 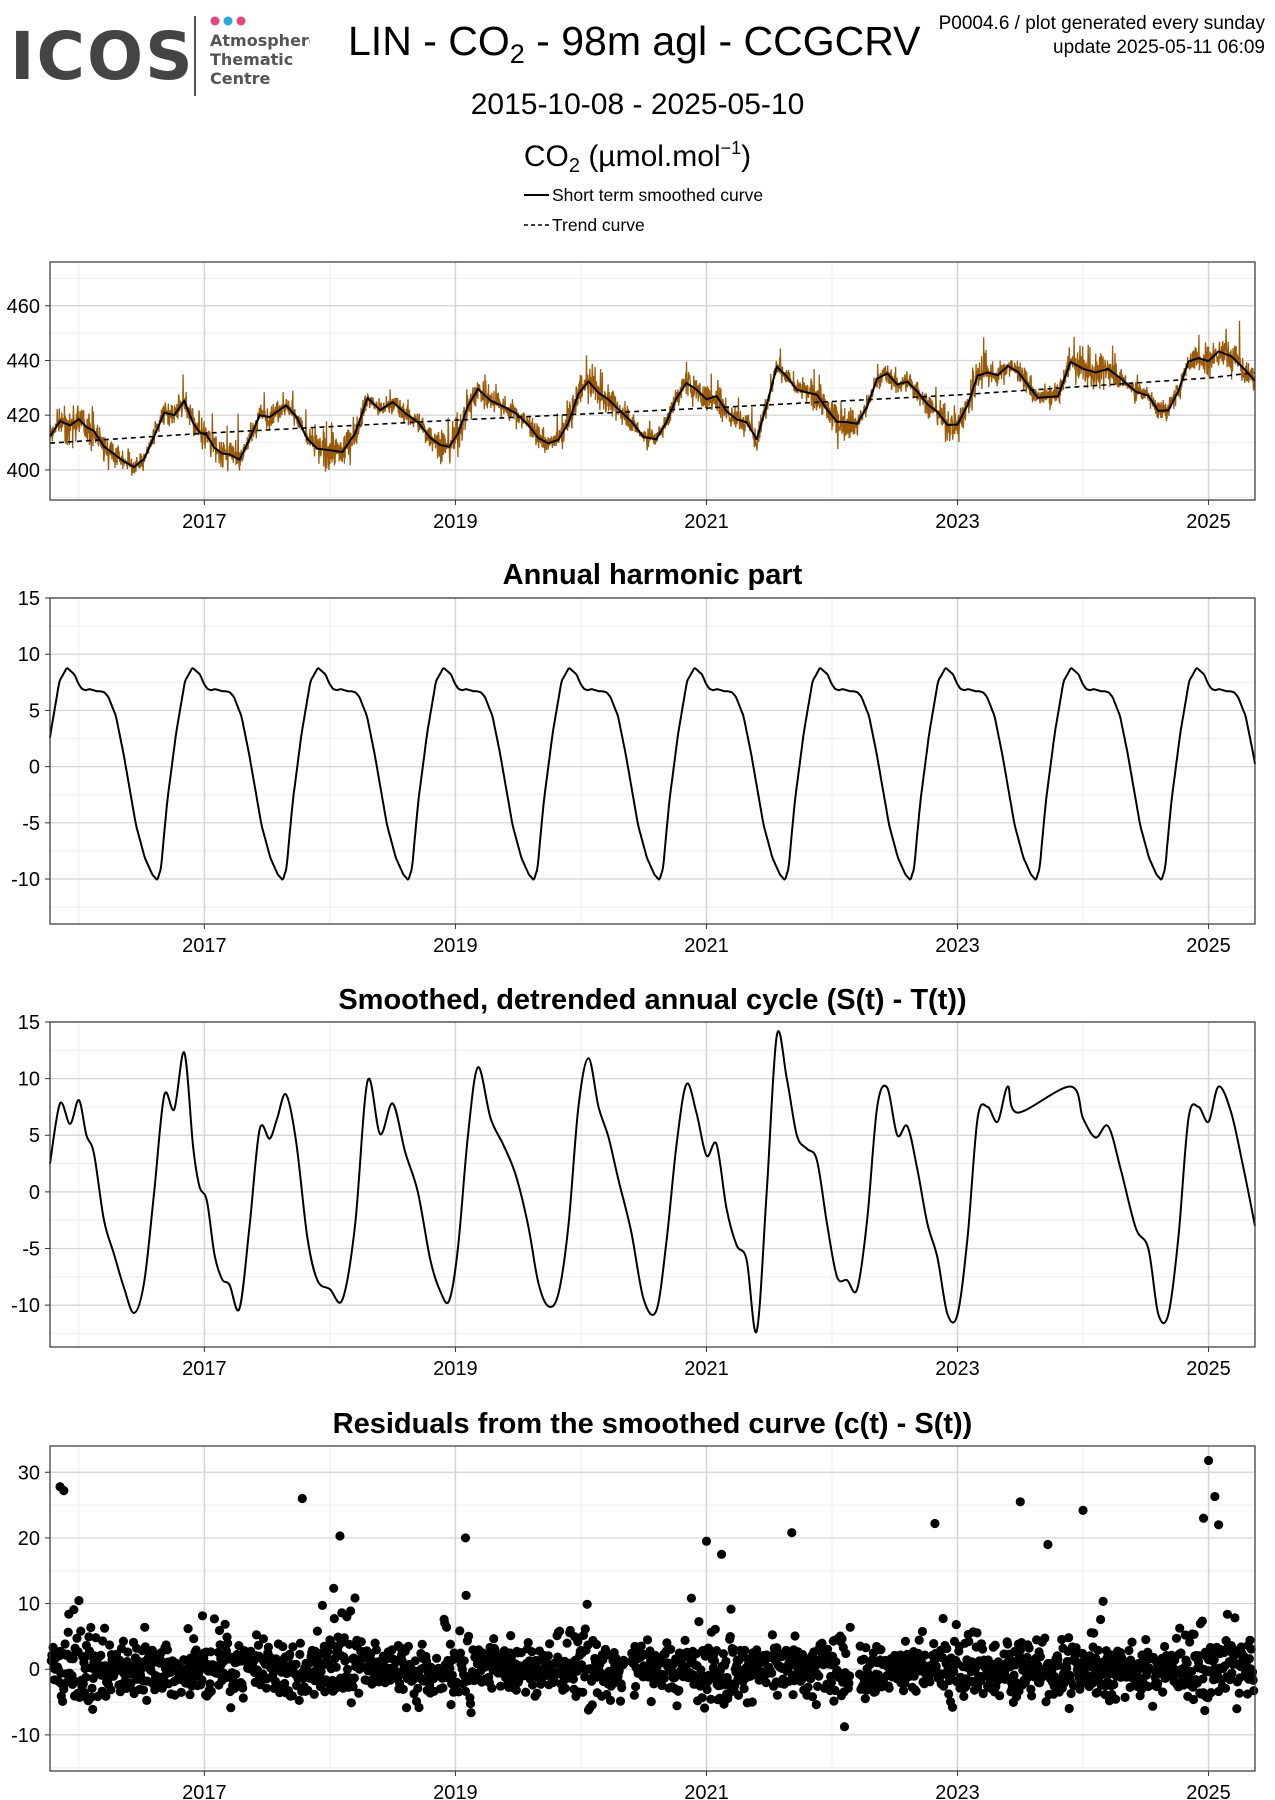 What do you see at coordinates (25, 1736) in the screenshot?
I see `y-tick-label: -10` at bounding box center [25, 1736].